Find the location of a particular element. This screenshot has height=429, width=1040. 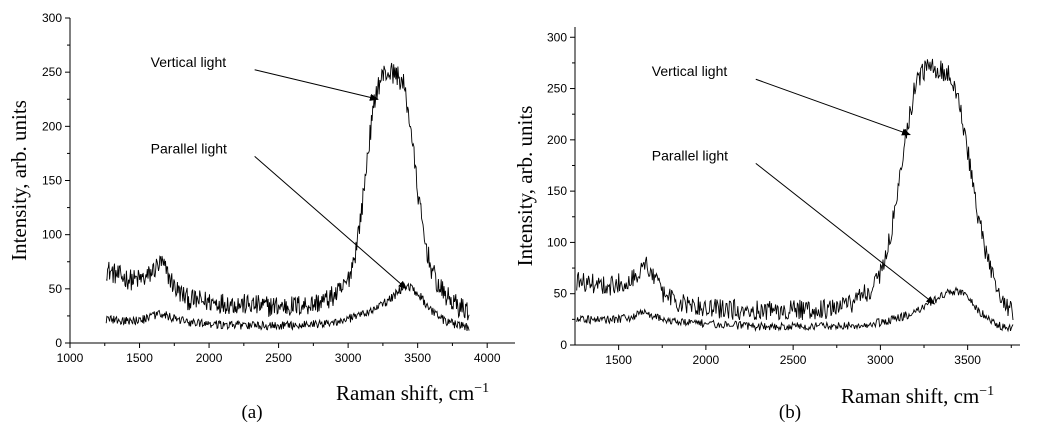

x-tick-label: 4000 is located at coordinates (487, 358).